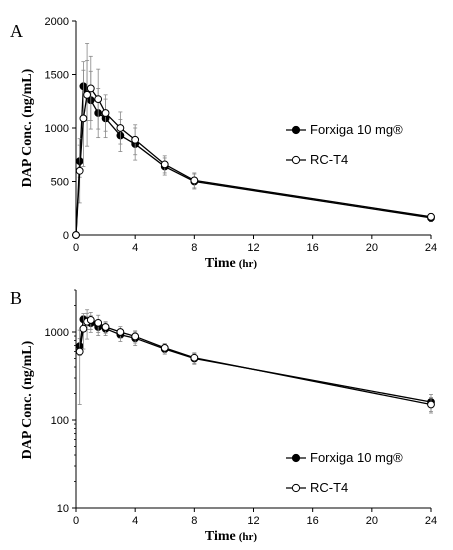 The image size is (453, 550). Describe the element at coordinates (27, 127) in the screenshot. I see `panel-a-y-axis-title: DAP Conc. (ng/mL)` at that location.